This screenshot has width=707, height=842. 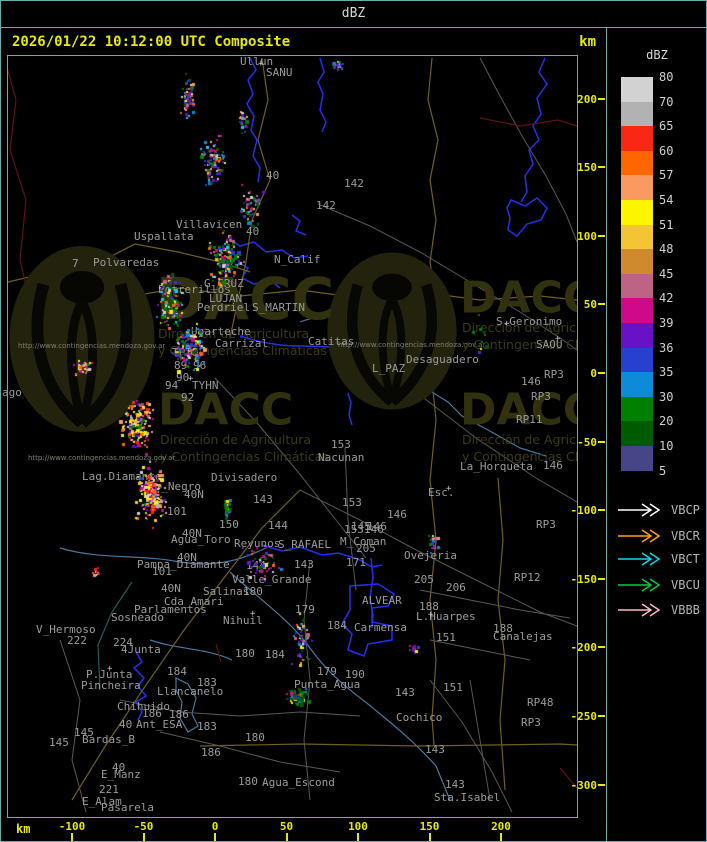 What do you see at coordinates (666, 298) in the screenshot?
I see `dbz-scale-label: 42` at bounding box center [666, 298].